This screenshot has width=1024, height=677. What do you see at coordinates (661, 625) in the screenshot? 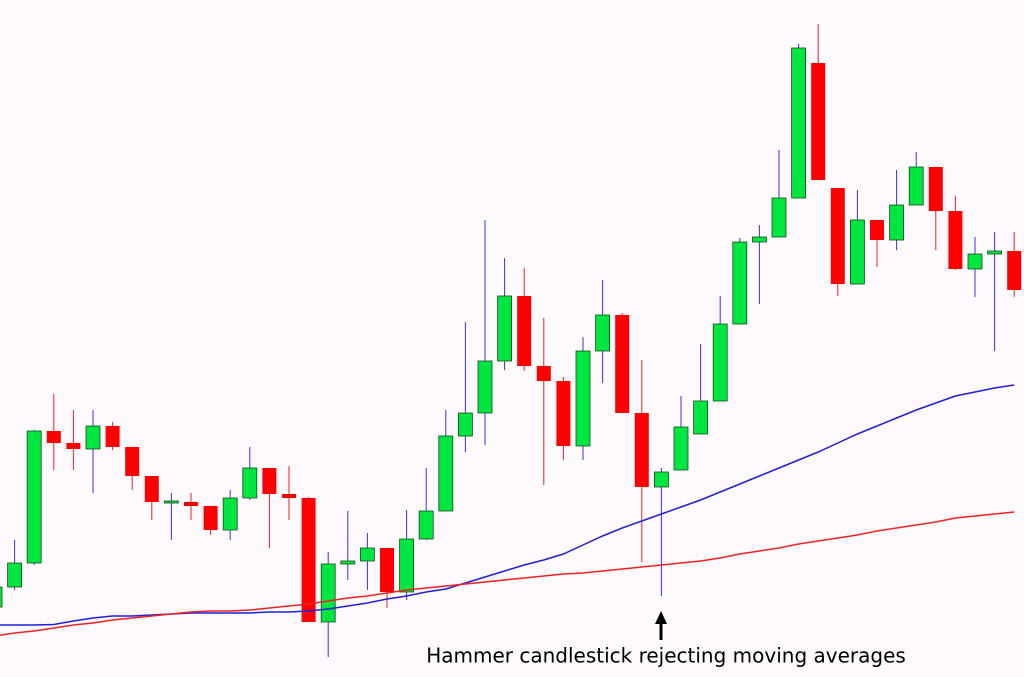
I see `annotation-arrow` at bounding box center [661, 625].